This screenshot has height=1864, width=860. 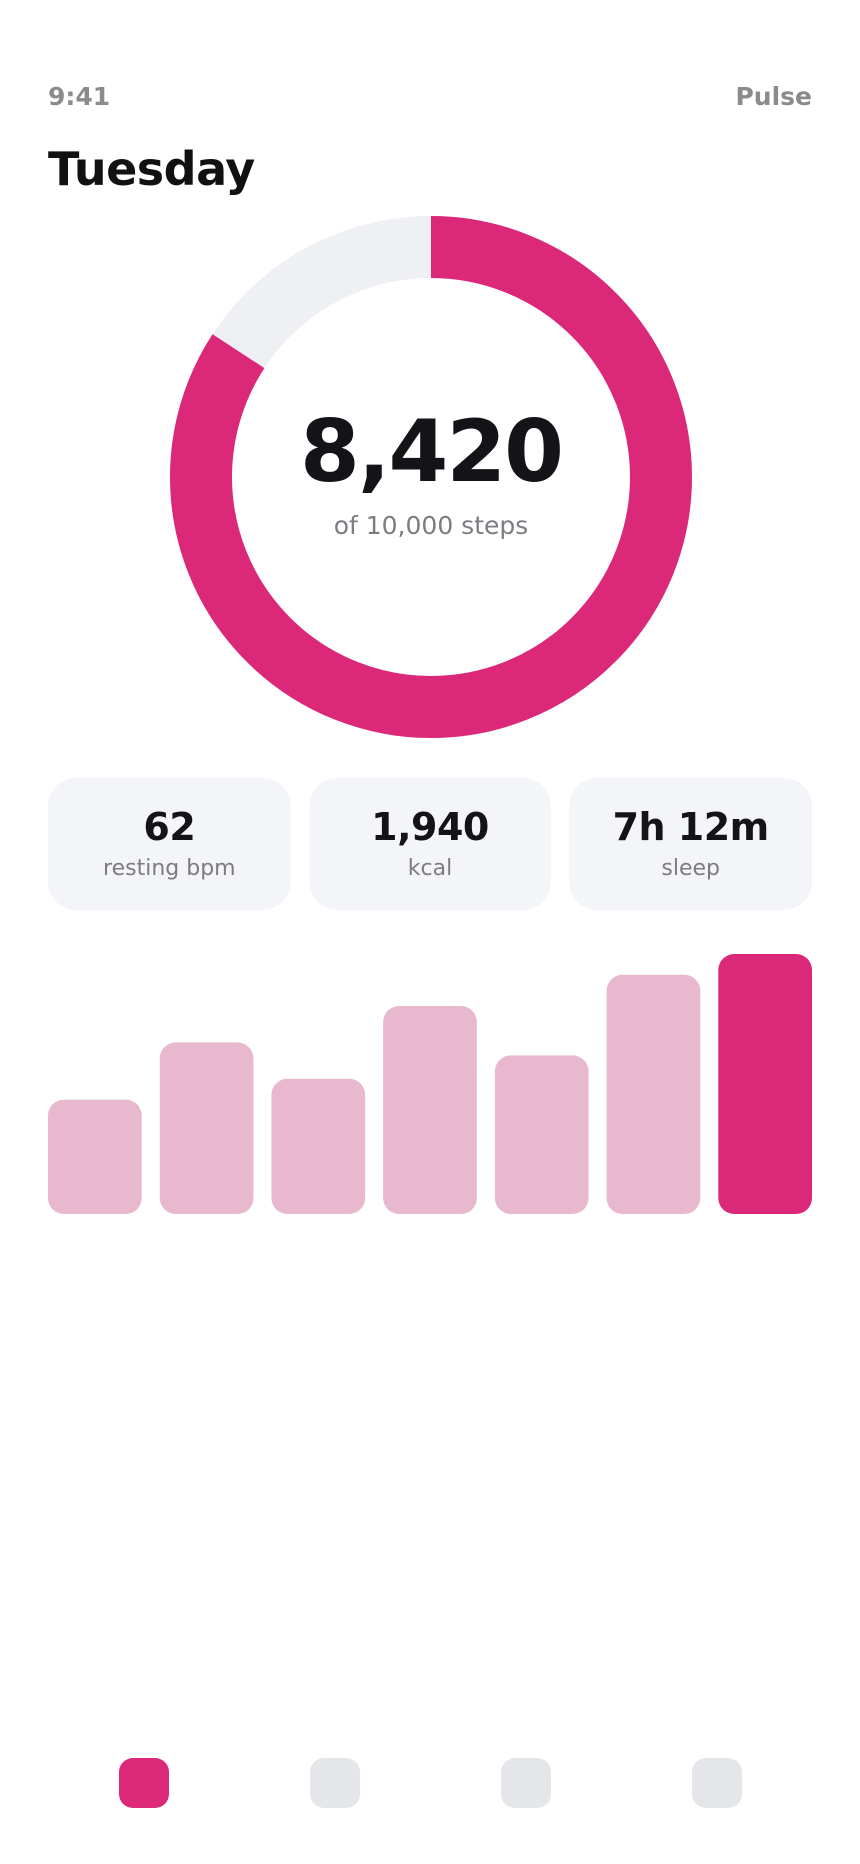 What do you see at coordinates (169, 868) in the screenshot?
I see `stat-label: resting bpm` at bounding box center [169, 868].